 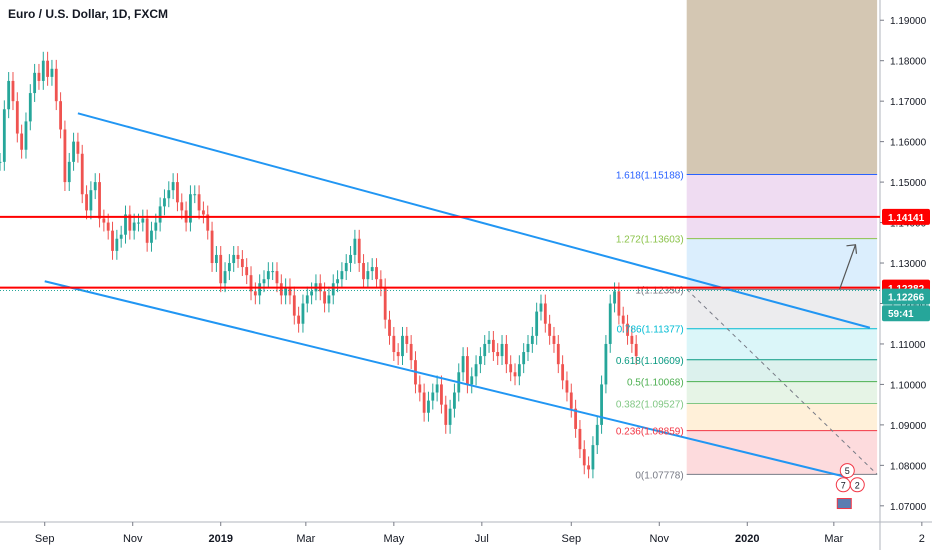 I want to click on price-label-bg, so click(x=906, y=296).